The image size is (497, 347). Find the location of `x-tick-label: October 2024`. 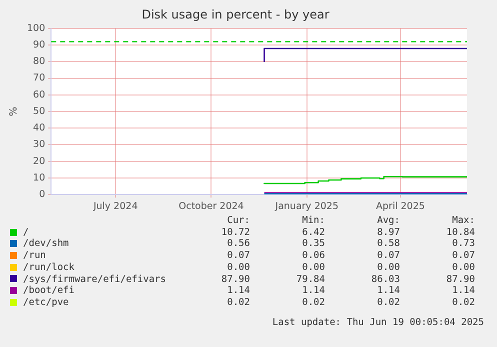

x-tick-label: October 2024 is located at coordinates (211, 206).